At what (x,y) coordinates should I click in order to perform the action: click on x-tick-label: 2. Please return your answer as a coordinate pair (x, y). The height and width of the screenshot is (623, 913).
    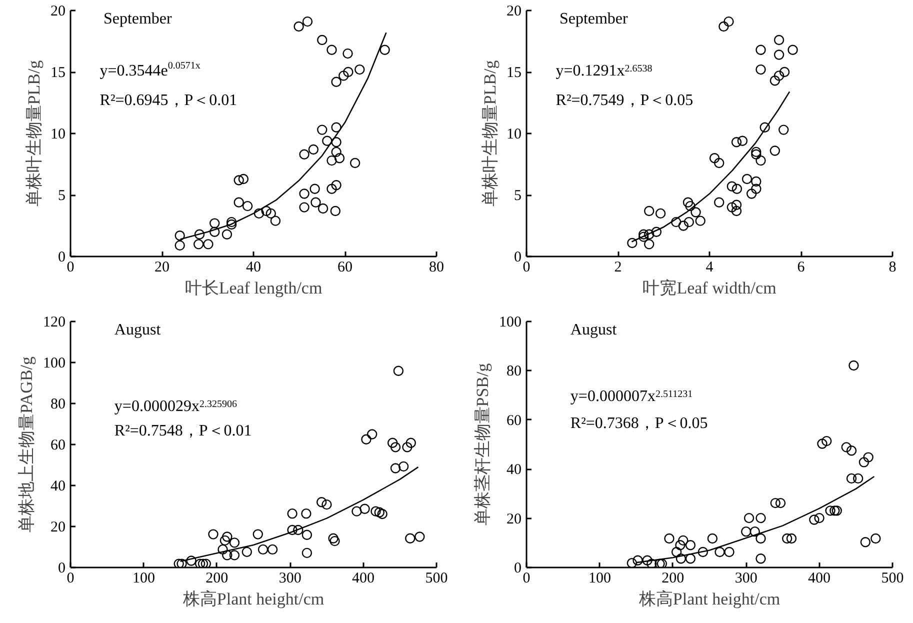
    Looking at the image, I should click on (618, 268).